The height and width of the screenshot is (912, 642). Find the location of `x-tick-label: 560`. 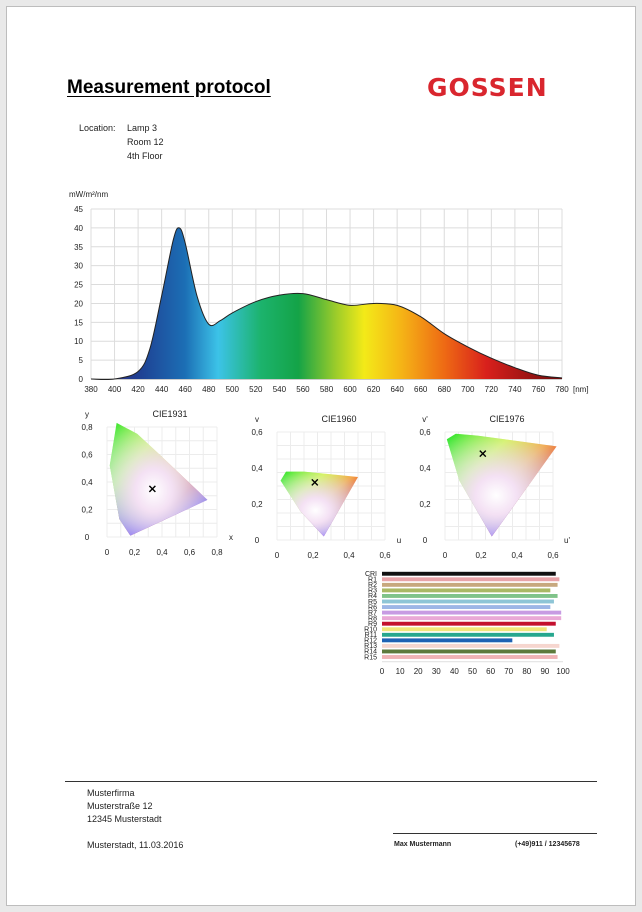

x-tick-label: 560 is located at coordinates (303, 389).